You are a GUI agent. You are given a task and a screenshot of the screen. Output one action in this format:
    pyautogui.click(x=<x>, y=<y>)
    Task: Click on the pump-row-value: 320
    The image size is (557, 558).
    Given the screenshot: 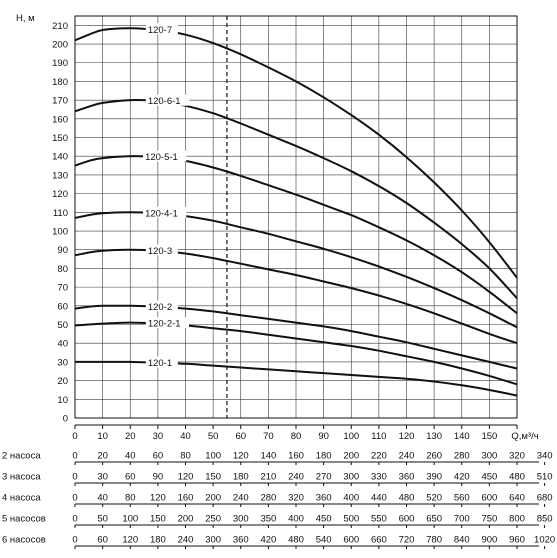 What is the action you would take?
    pyautogui.click(x=517, y=456)
    